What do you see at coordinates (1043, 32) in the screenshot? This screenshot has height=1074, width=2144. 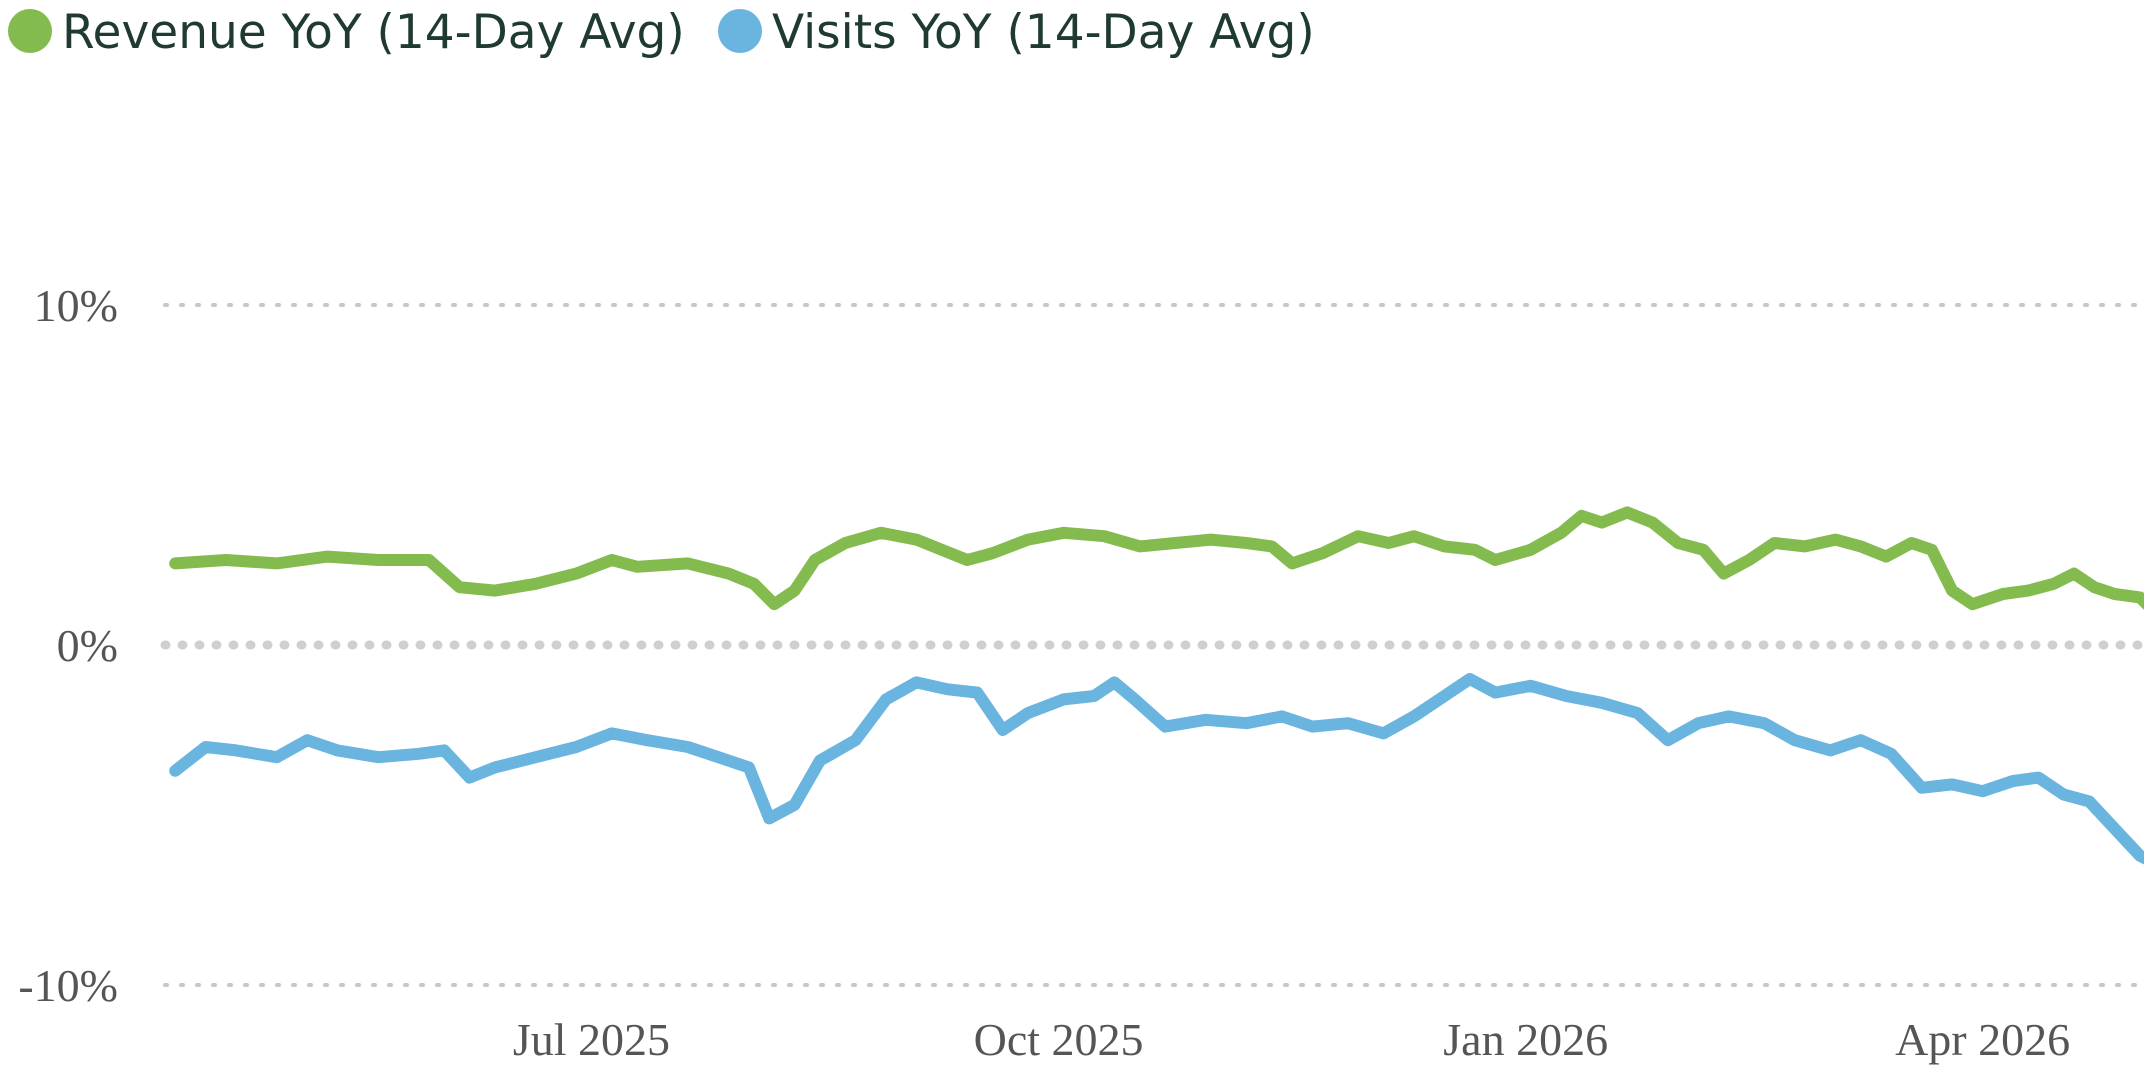 I see `legend-label-visits: Visits YoY (14-Day Avg)` at bounding box center [1043, 32].